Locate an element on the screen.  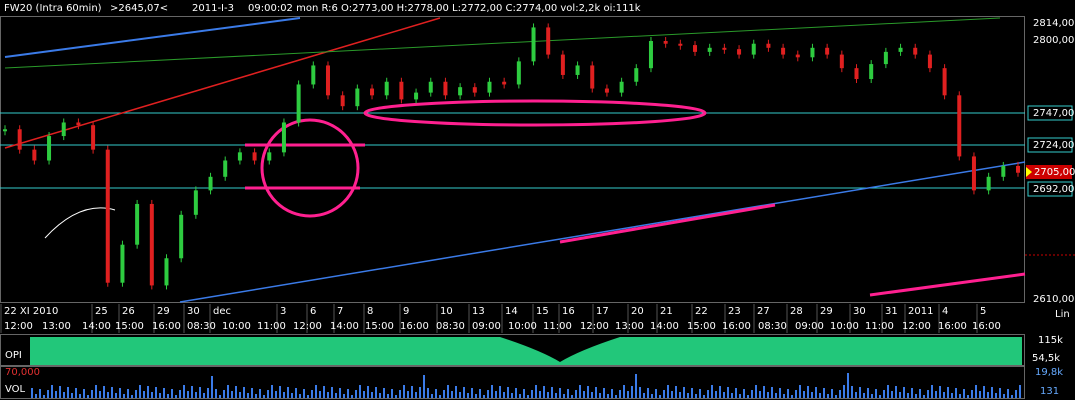
date-label: 9 is located at coordinates (406, 311).